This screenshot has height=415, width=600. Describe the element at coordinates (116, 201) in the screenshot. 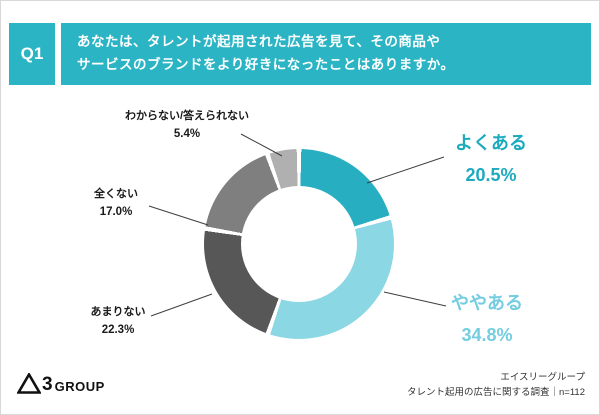

I see `callout-mattakunai: 全くない 17.0%` at that location.